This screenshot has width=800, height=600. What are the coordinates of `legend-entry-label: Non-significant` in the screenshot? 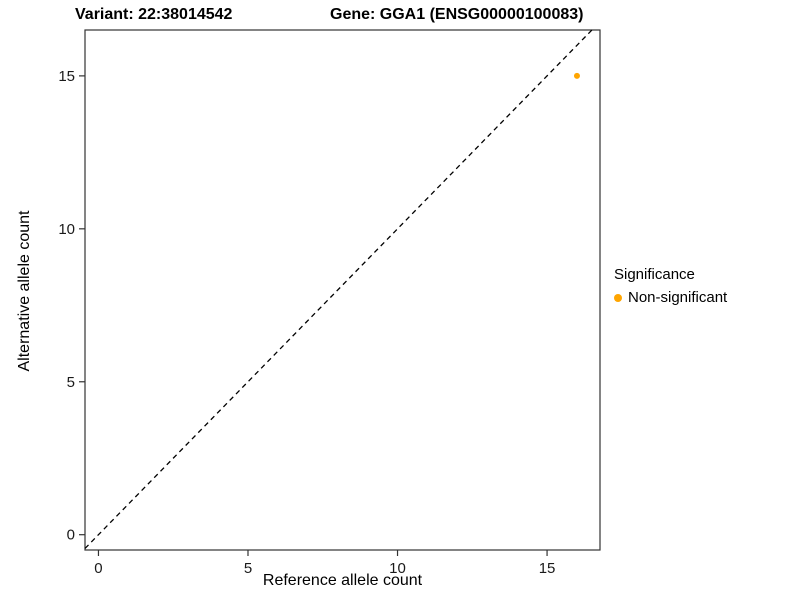 It's located at (678, 297).